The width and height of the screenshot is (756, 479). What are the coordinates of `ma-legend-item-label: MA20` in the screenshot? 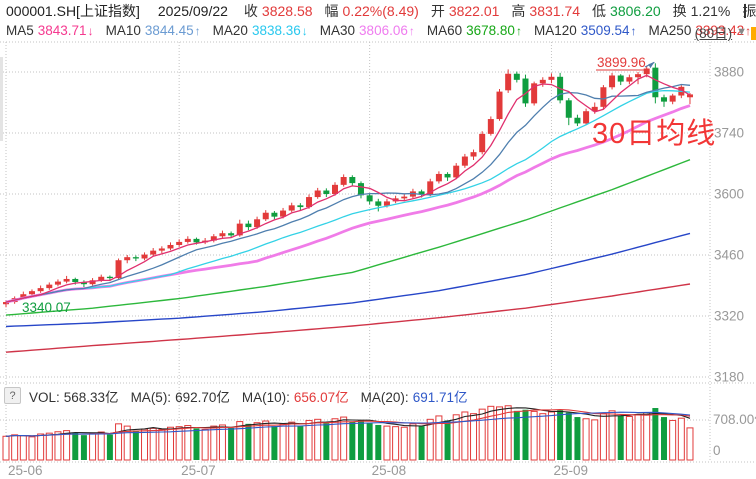 It's located at (230, 30).